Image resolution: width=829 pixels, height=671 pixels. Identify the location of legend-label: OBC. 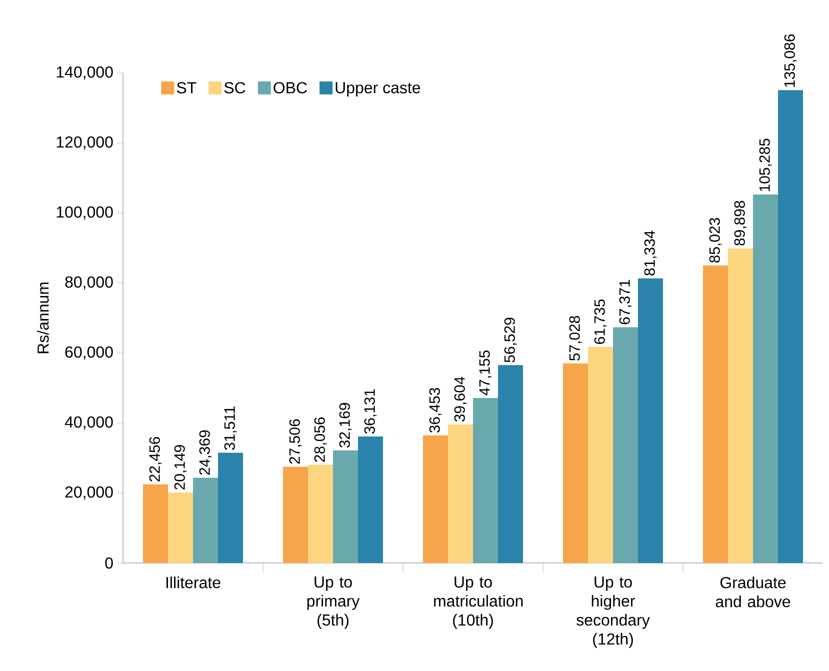
(290, 88).